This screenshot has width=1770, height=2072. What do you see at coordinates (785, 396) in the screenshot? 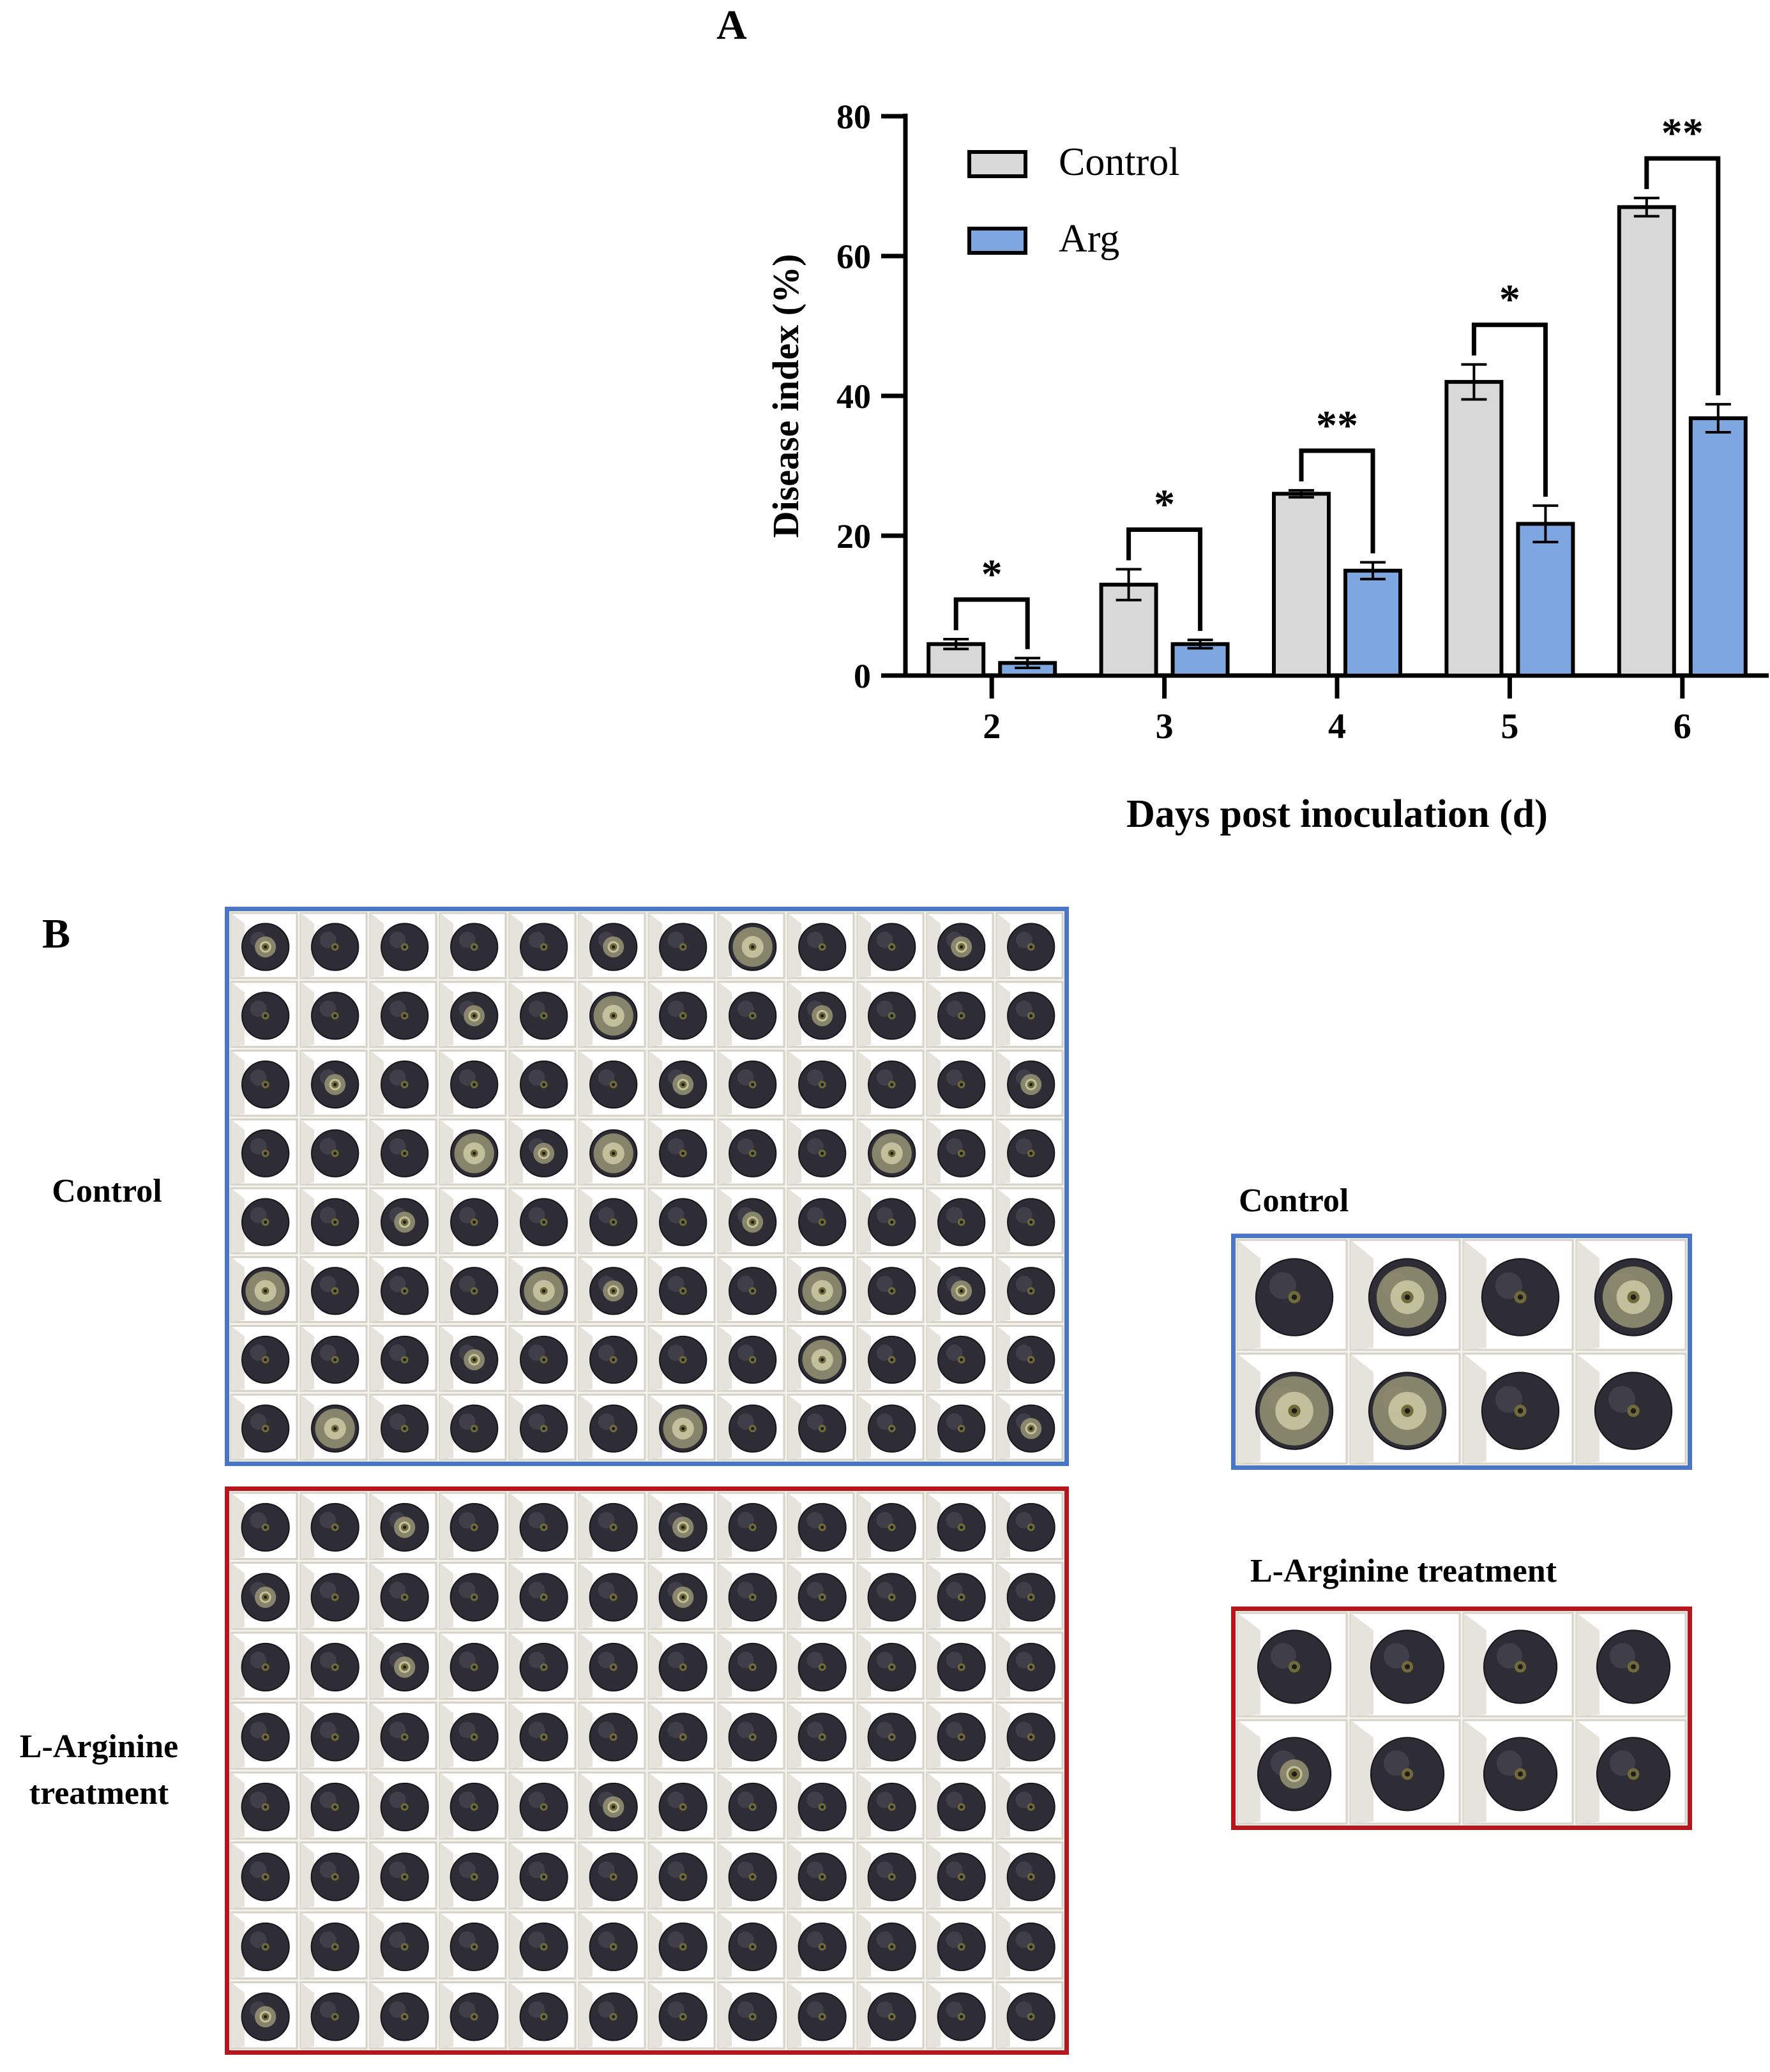
I see `y-axis-label: Disease index (%)` at bounding box center [785, 396].